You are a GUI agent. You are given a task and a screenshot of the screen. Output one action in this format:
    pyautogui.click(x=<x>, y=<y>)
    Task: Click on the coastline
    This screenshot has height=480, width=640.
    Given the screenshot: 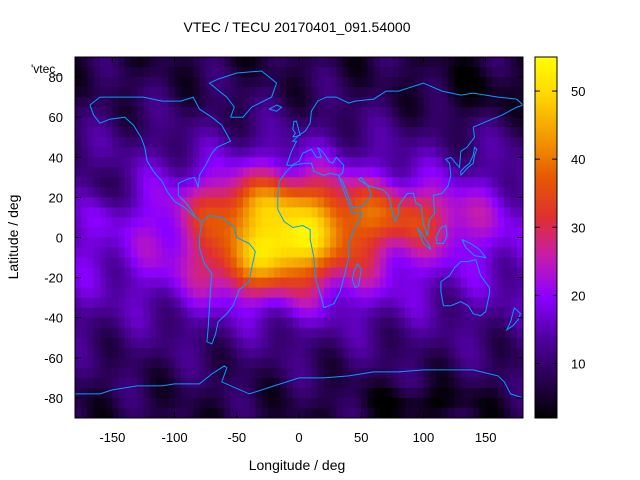 What is the action you would take?
    pyautogui.click(x=469, y=161)
    